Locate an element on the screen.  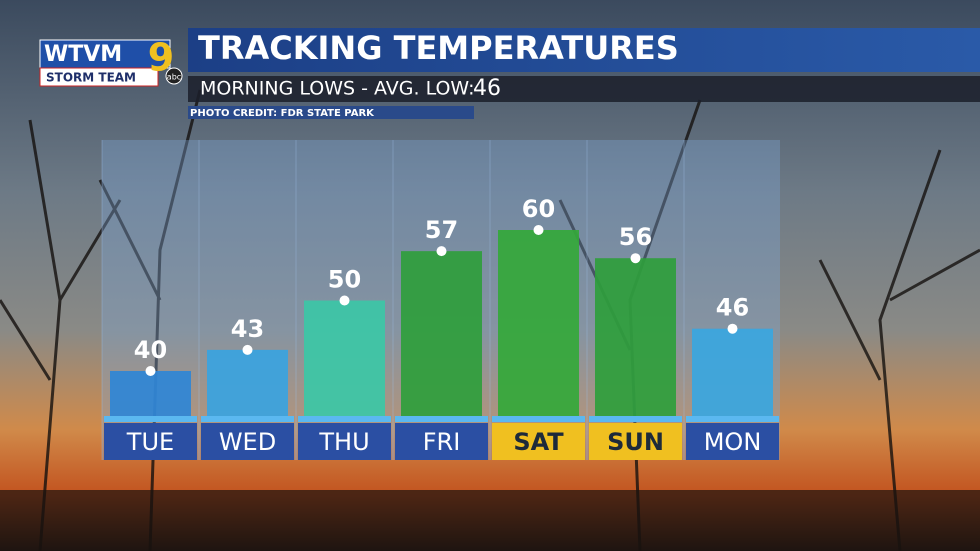
logo-station: WTVM is located at coordinates (83, 54).